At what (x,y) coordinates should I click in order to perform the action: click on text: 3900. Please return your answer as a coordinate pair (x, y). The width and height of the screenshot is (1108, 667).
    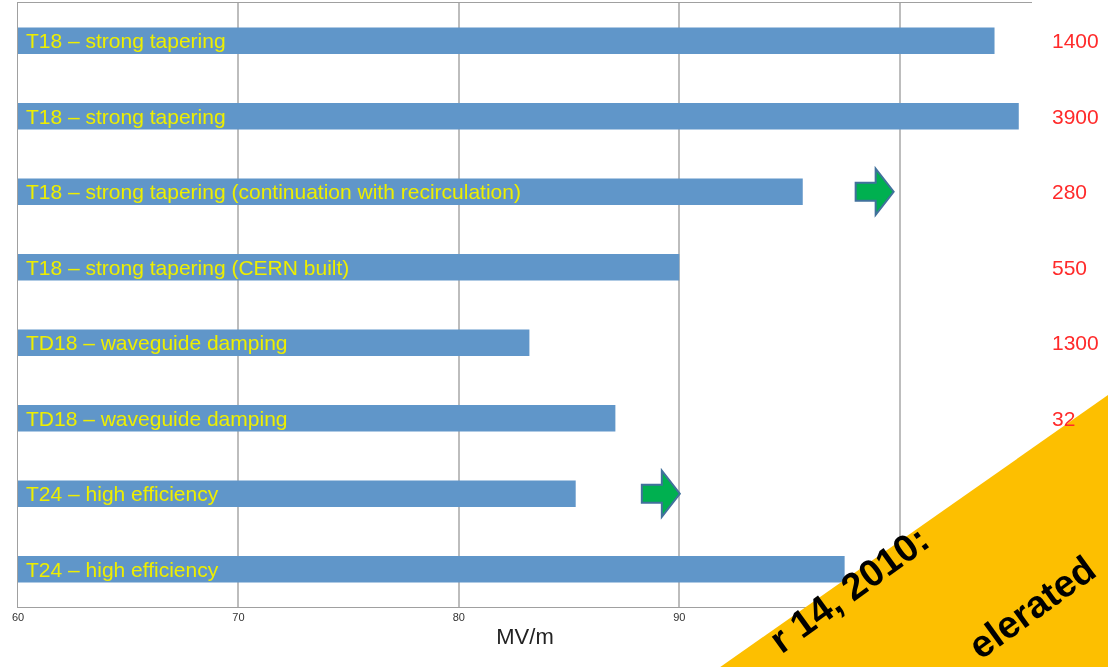
    Looking at the image, I should click on (1075, 116).